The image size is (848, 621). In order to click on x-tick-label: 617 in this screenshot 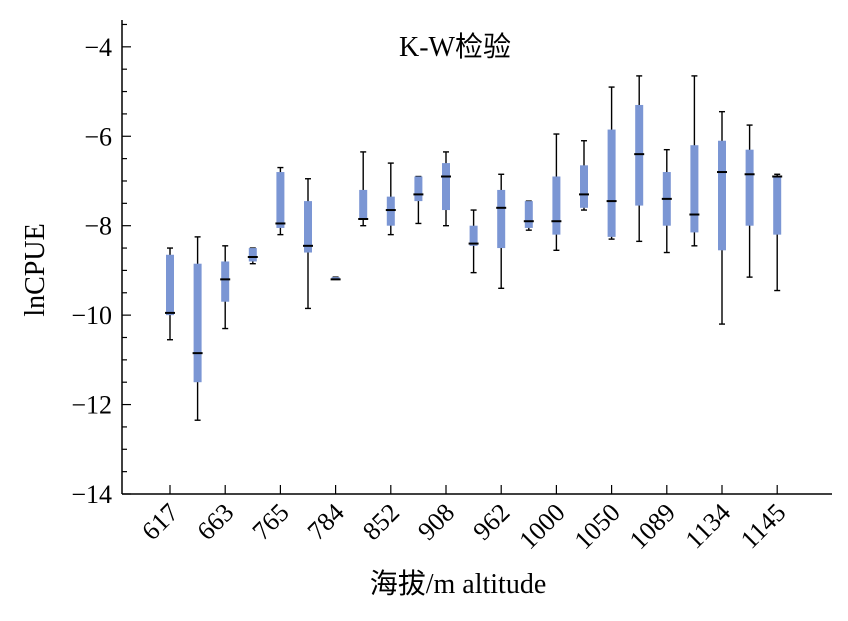, I will do `click(160, 522)`.